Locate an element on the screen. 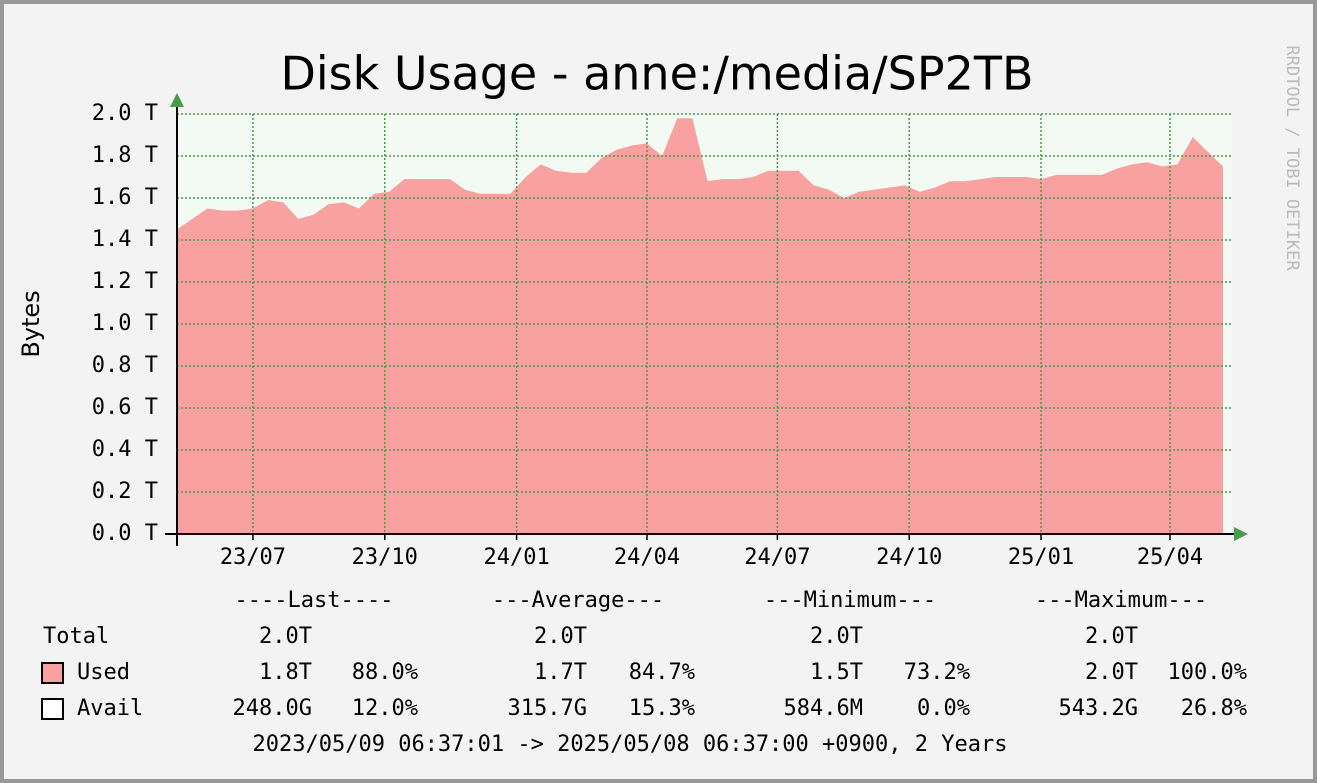 The image size is (1317, 783). y-tick-label: 0.8 T is located at coordinates (125, 365).